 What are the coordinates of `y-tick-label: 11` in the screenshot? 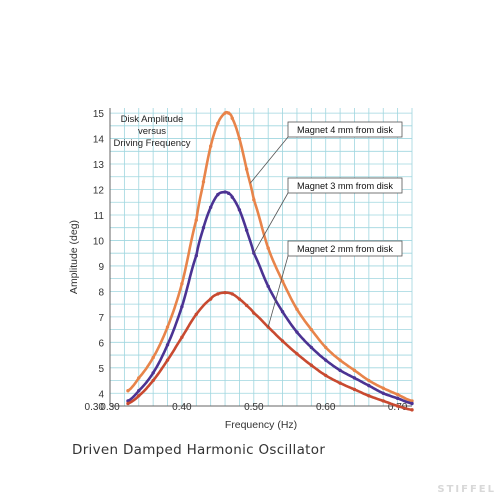 It's located at (99, 216).